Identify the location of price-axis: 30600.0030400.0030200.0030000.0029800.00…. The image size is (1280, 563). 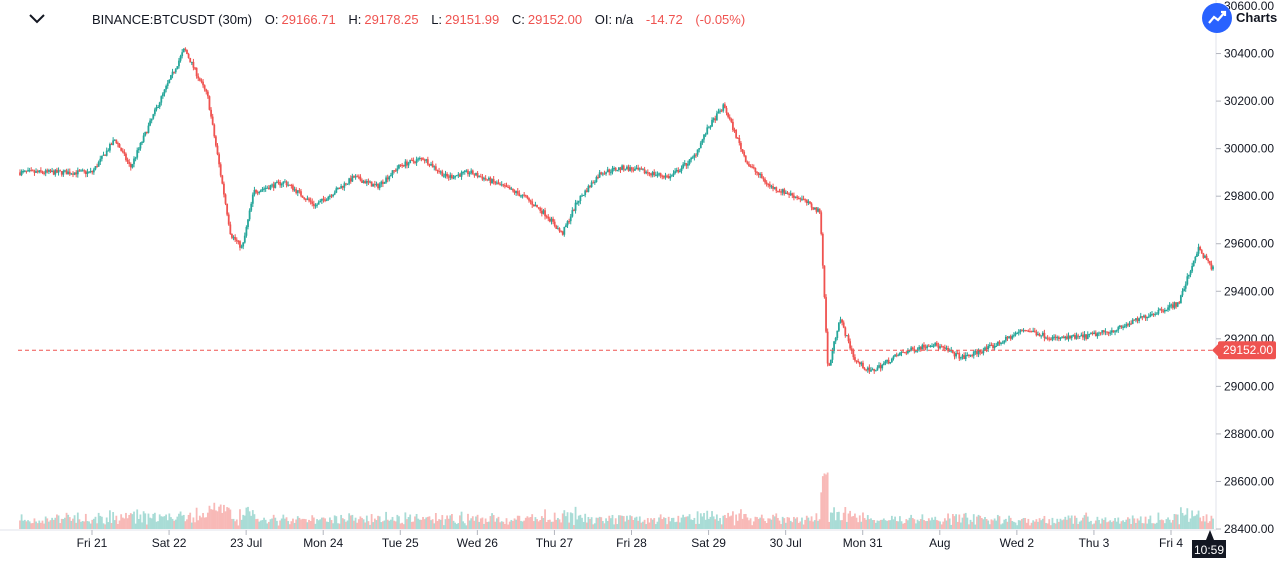
(1245, 268).